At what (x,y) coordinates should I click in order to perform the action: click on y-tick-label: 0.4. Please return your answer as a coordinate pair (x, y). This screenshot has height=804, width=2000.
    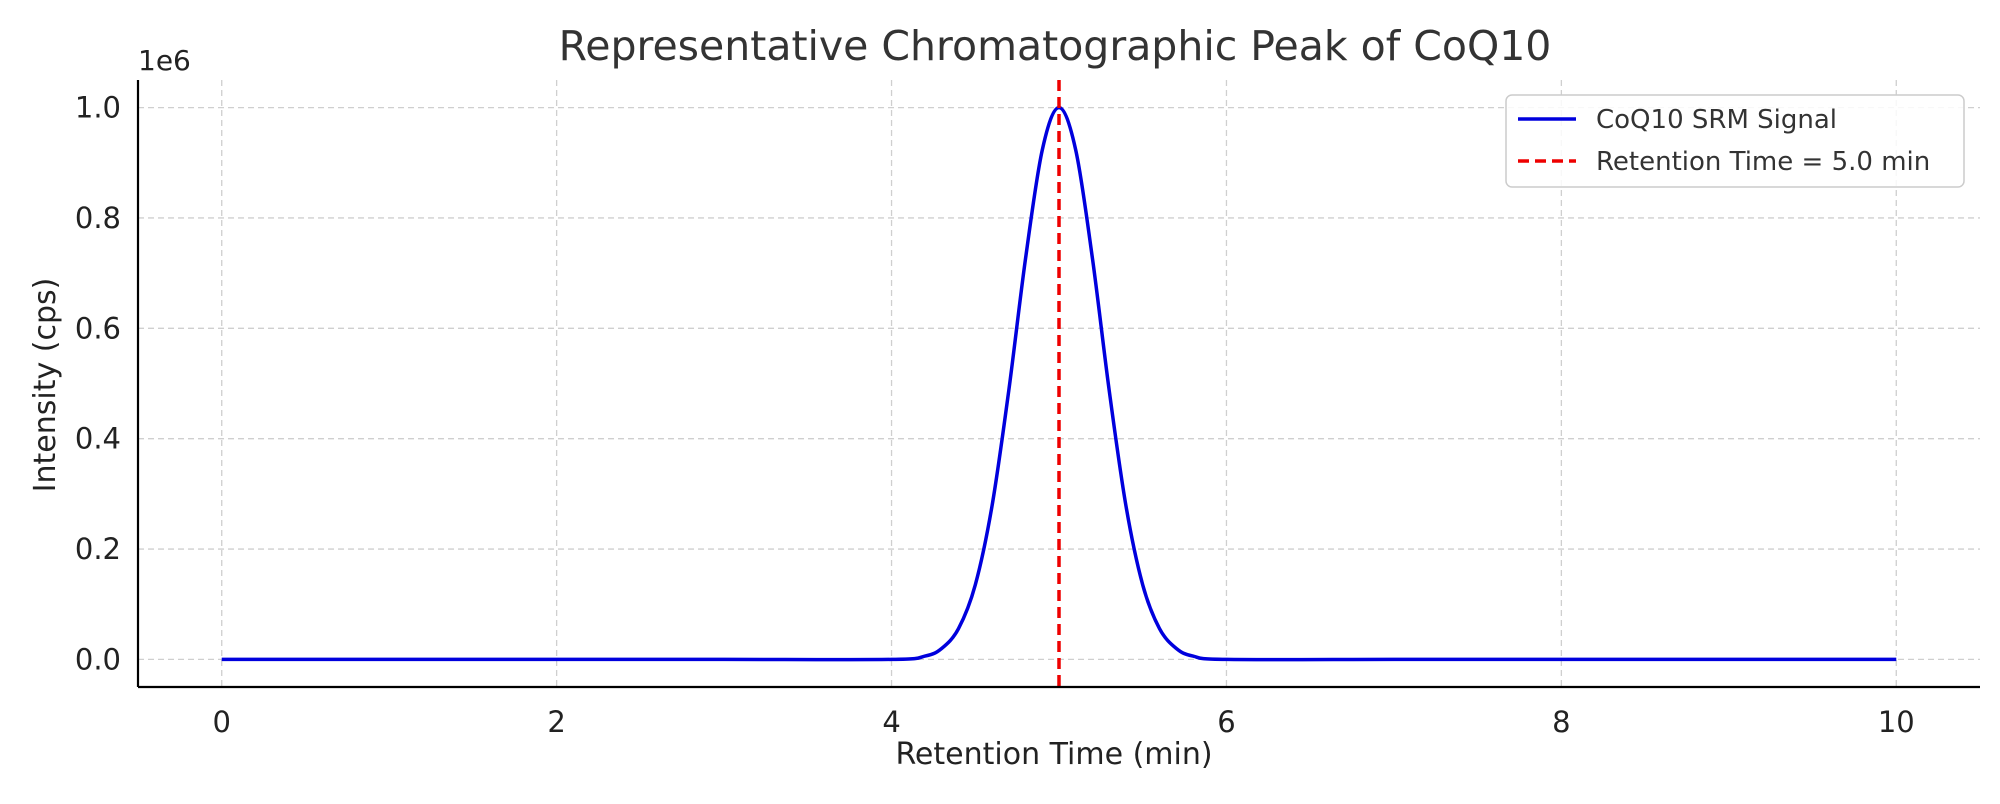
    Looking at the image, I should click on (98, 439).